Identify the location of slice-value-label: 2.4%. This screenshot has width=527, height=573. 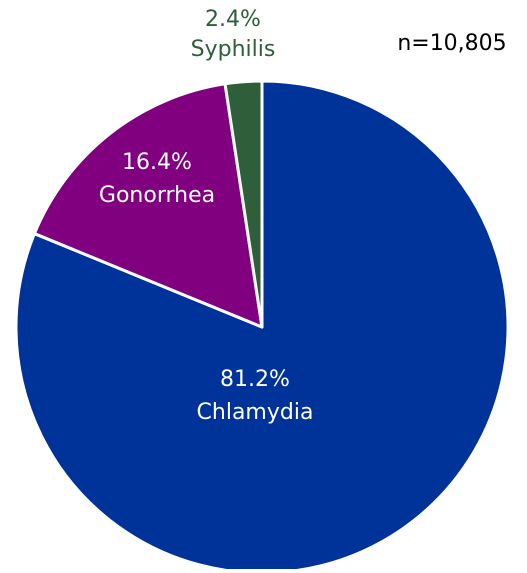
(233, 19).